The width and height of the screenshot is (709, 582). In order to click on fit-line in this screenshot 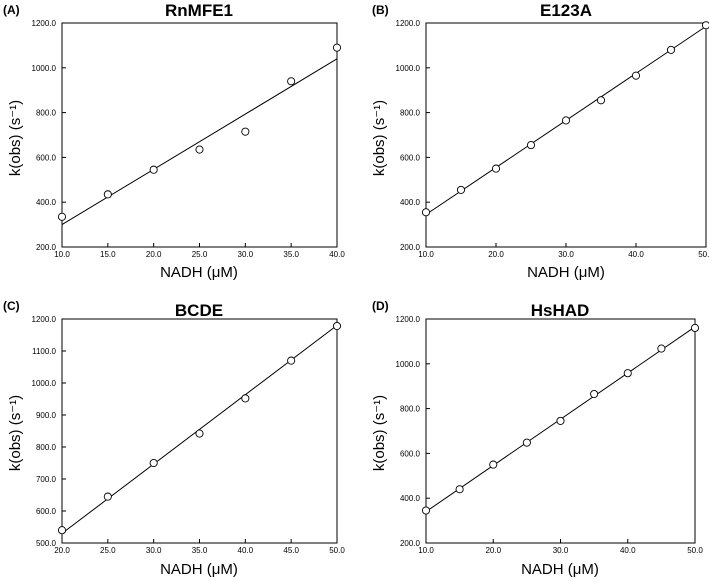, I will do `click(199, 142)`.